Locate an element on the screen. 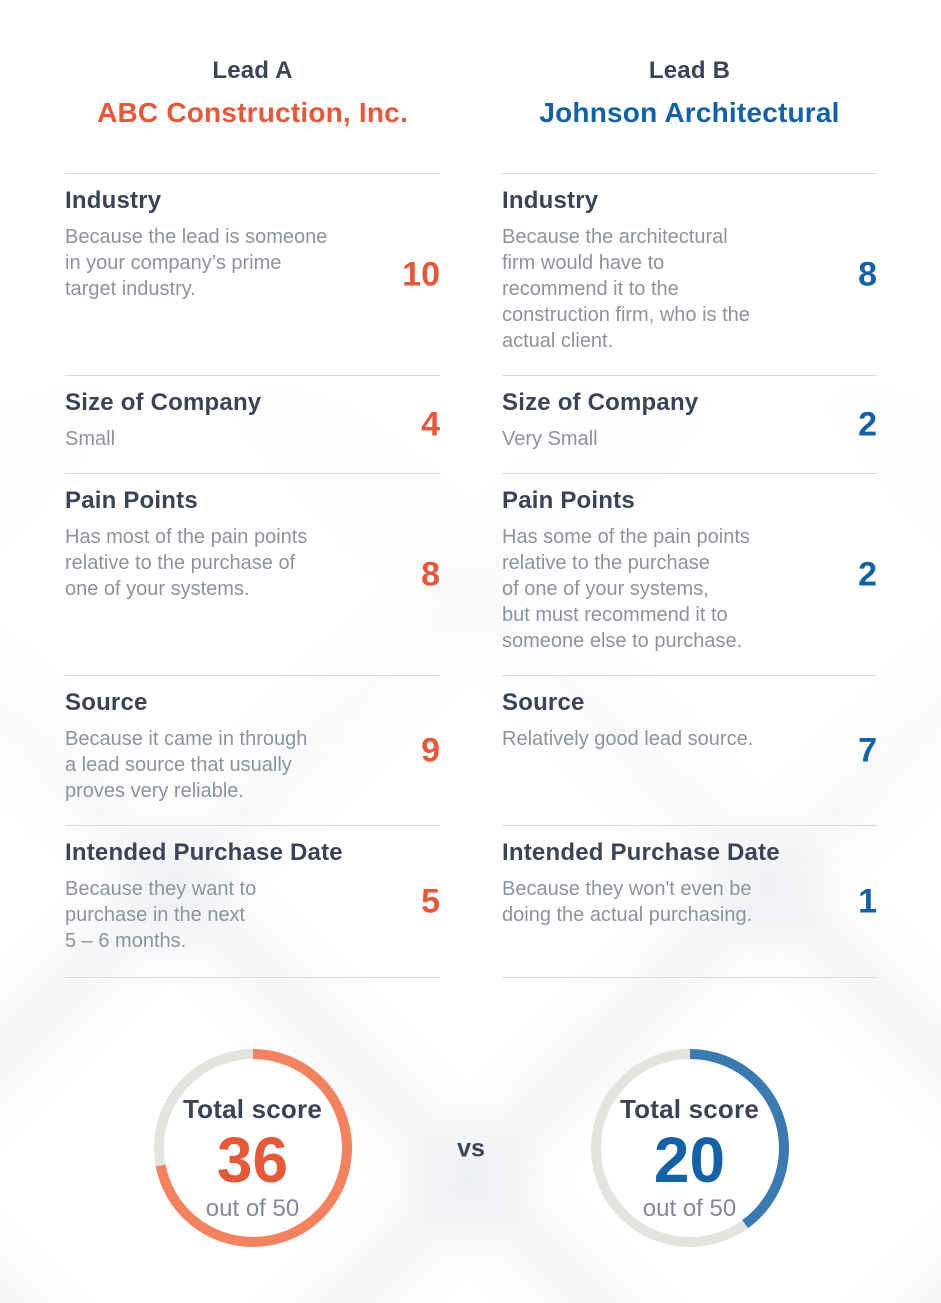 The width and height of the screenshot is (941, 1303). lead-a-purchase-date-score: 5 is located at coordinates (430, 901).